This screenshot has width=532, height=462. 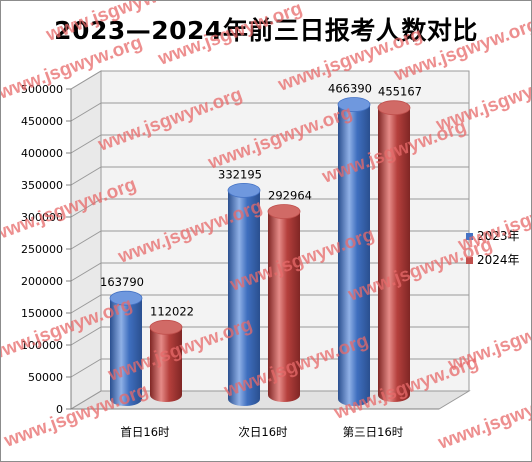 What do you see at coordinates (498, 236) in the screenshot?
I see `legend-label: 2023年` at bounding box center [498, 236].